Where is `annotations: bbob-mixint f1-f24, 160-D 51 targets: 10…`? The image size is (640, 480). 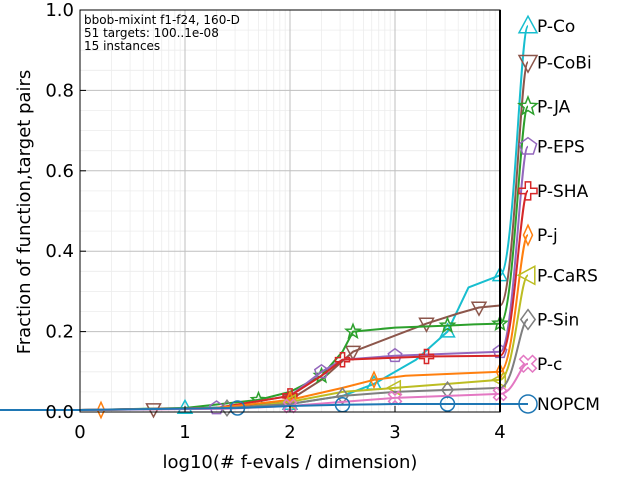 annotations: bbob-mixint f1-f24, 160-D 51 targets: 10… is located at coordinates (162, 33).